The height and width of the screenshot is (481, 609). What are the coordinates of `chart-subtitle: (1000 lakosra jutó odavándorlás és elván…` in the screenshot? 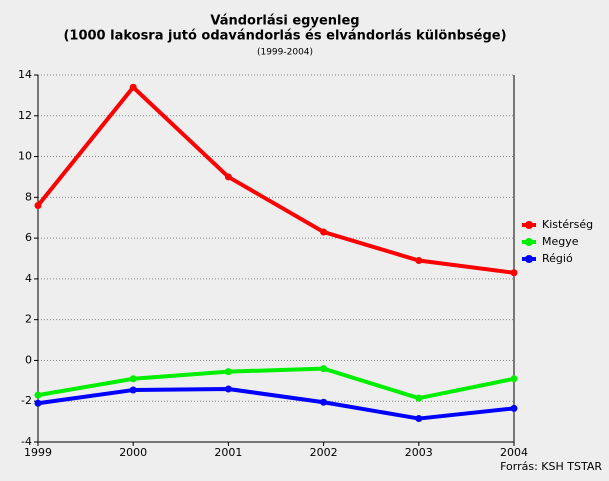 It's located at (284, 36).